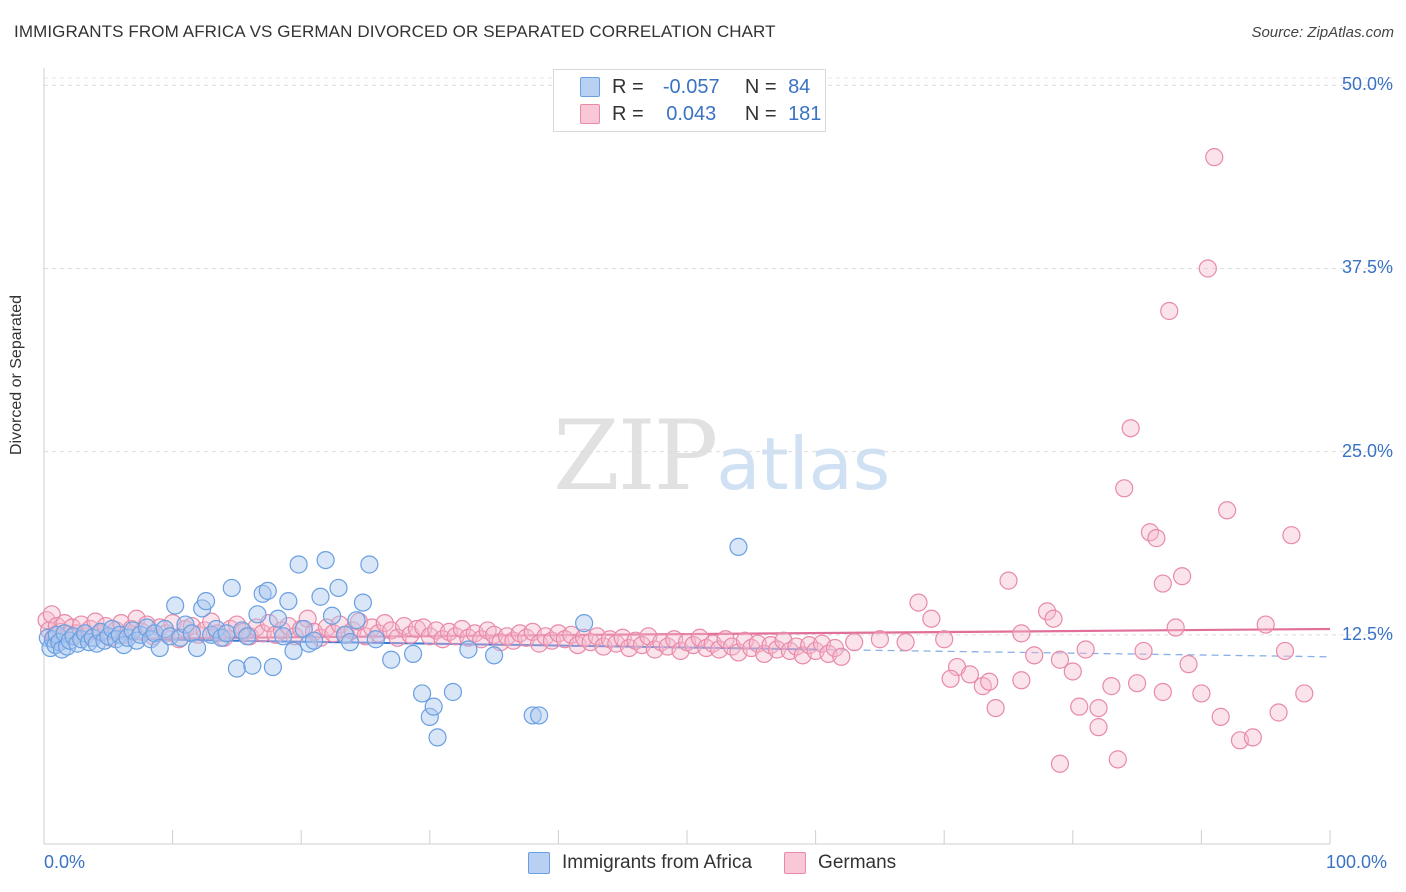 Image resolution: width=1406 pixels, height=892 pixels. I want to click on legend-swatch-africa, so click(590, 87).